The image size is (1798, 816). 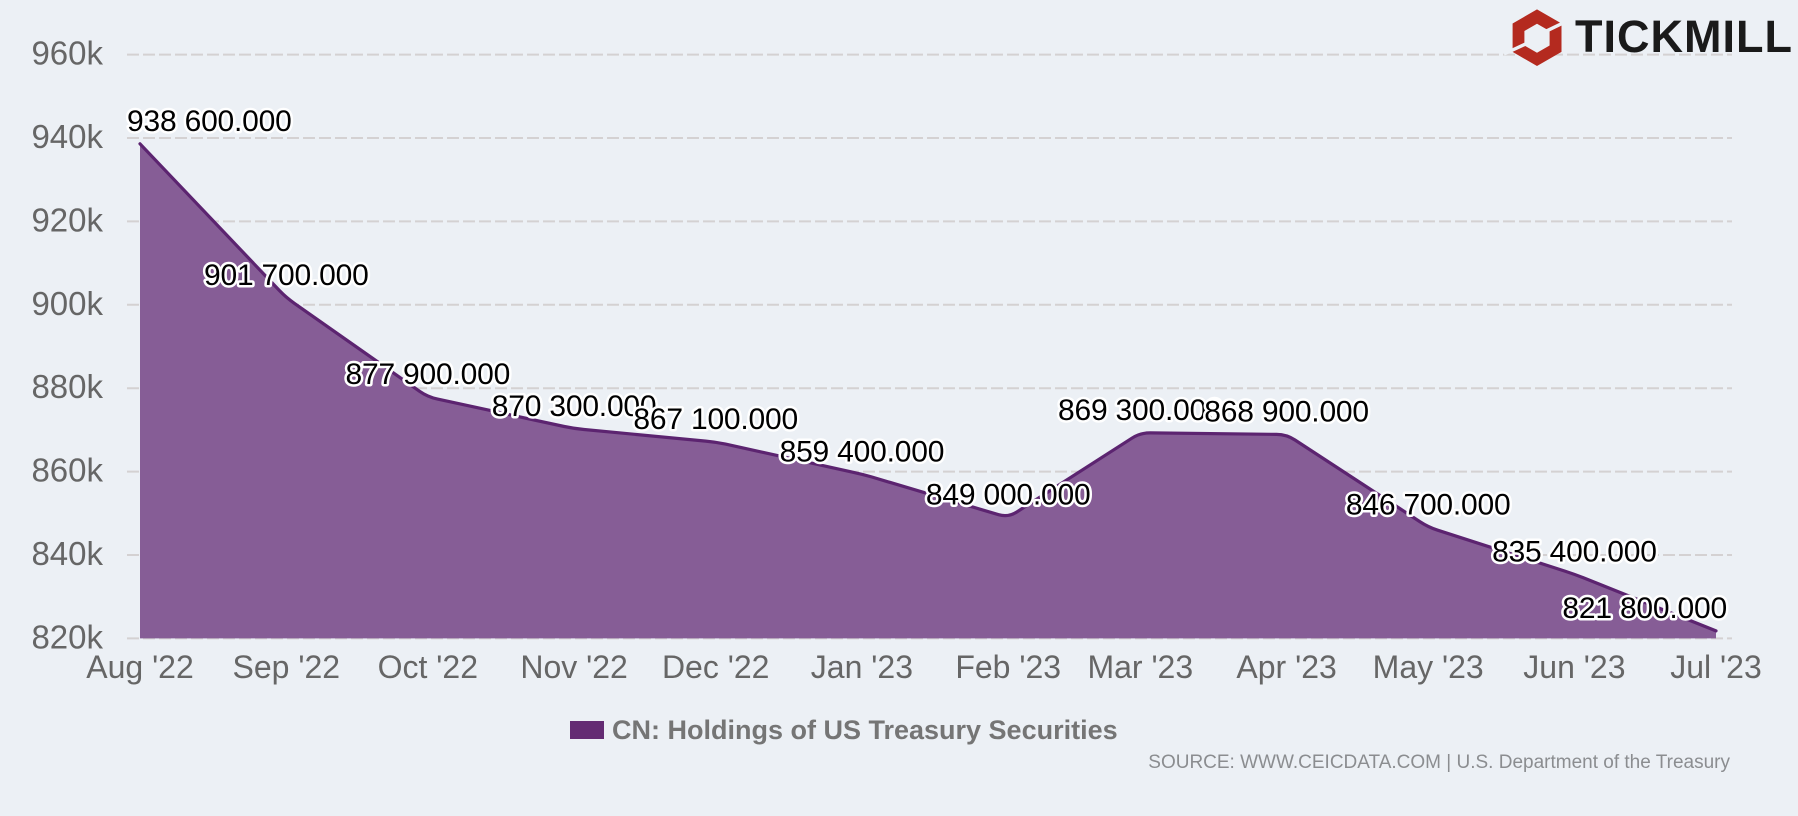 What do you see at coordinates (1574, 667) in the screenshot?
I see `svg-text: Jun '23` at bounding box center [1574, 667].